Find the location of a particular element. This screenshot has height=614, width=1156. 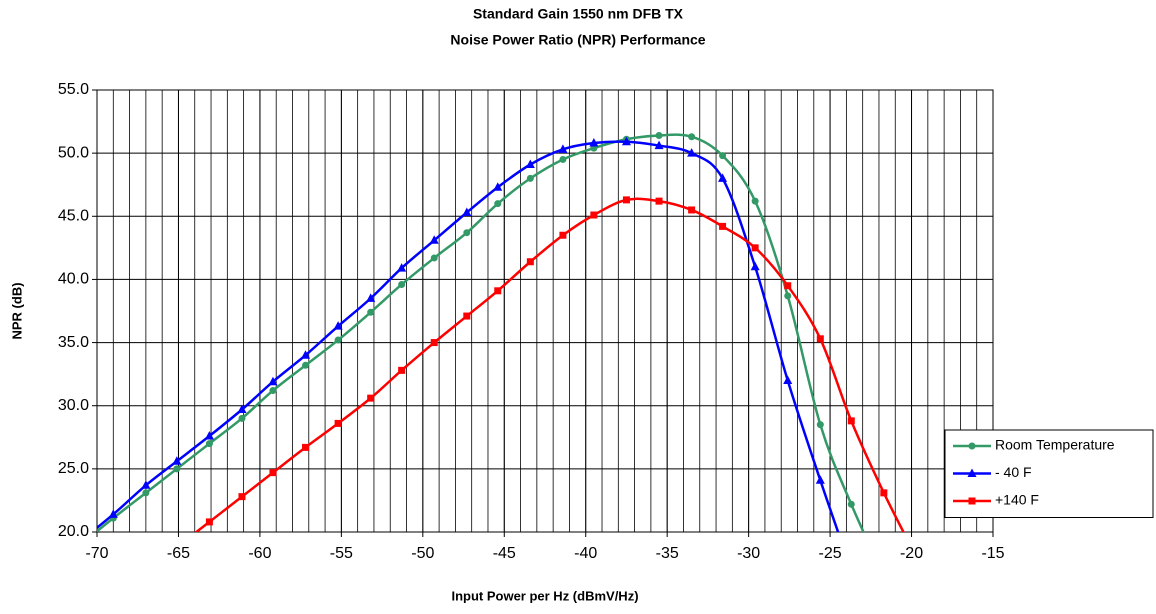

legend-label: +140 F is located at coordinates (1017, 500).